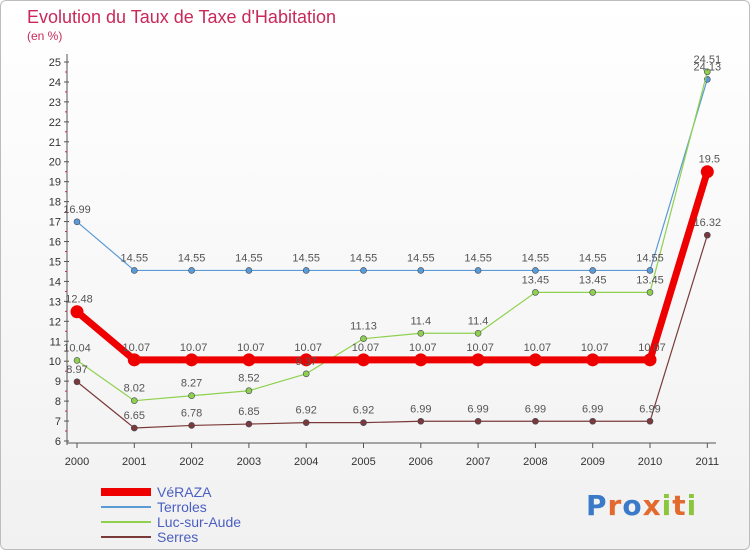  I want to click on logo-letter: r, so click(615, 505).